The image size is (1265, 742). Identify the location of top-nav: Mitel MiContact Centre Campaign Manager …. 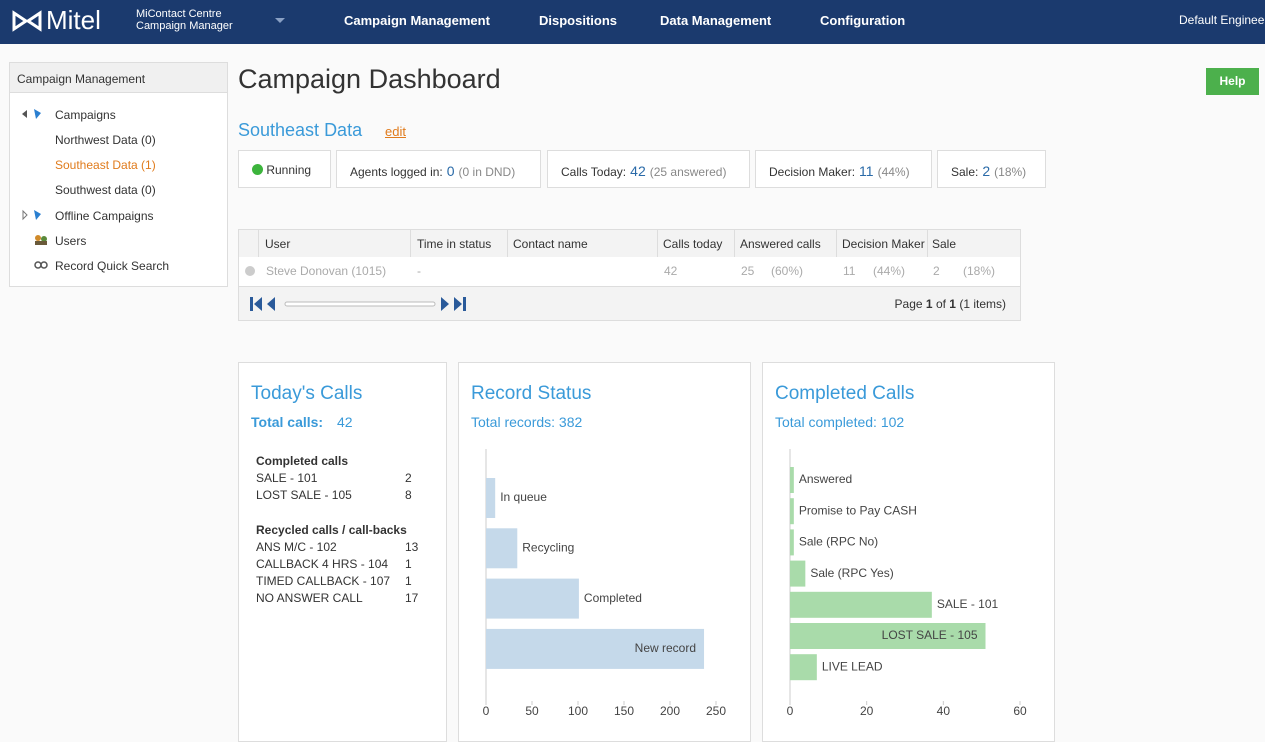
(632, 22).